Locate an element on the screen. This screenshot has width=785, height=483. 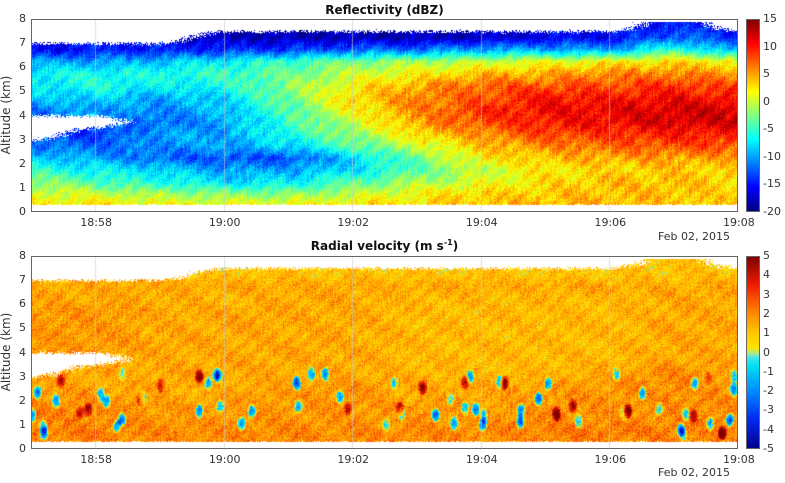
colorbar-tick-label: -3 is located at coordinates (768, 410).